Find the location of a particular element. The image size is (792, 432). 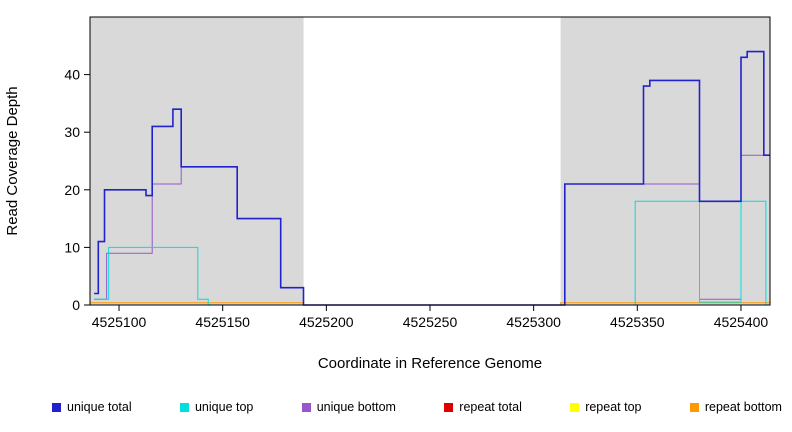

legend-item-repeat-total: repeat total is located at coordinates (483, 407).